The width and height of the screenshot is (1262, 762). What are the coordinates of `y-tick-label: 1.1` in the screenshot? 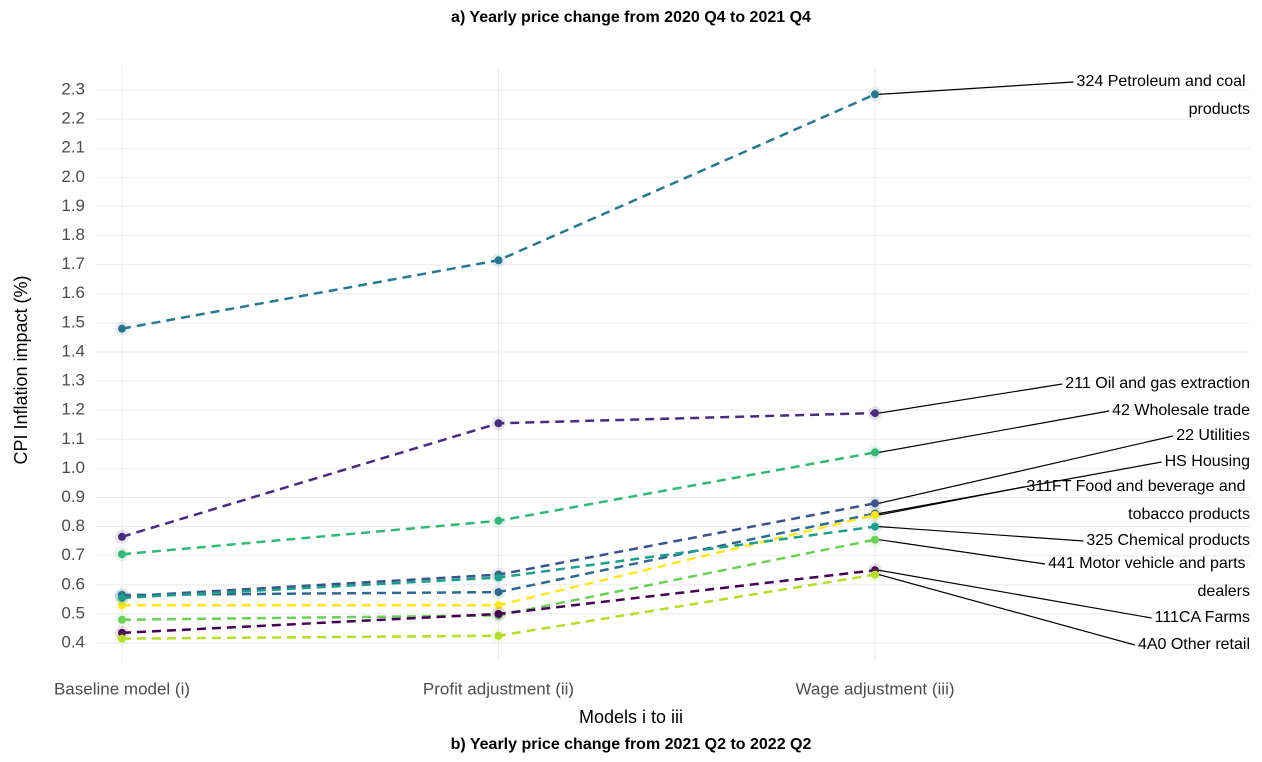 It's located at (73, 438).